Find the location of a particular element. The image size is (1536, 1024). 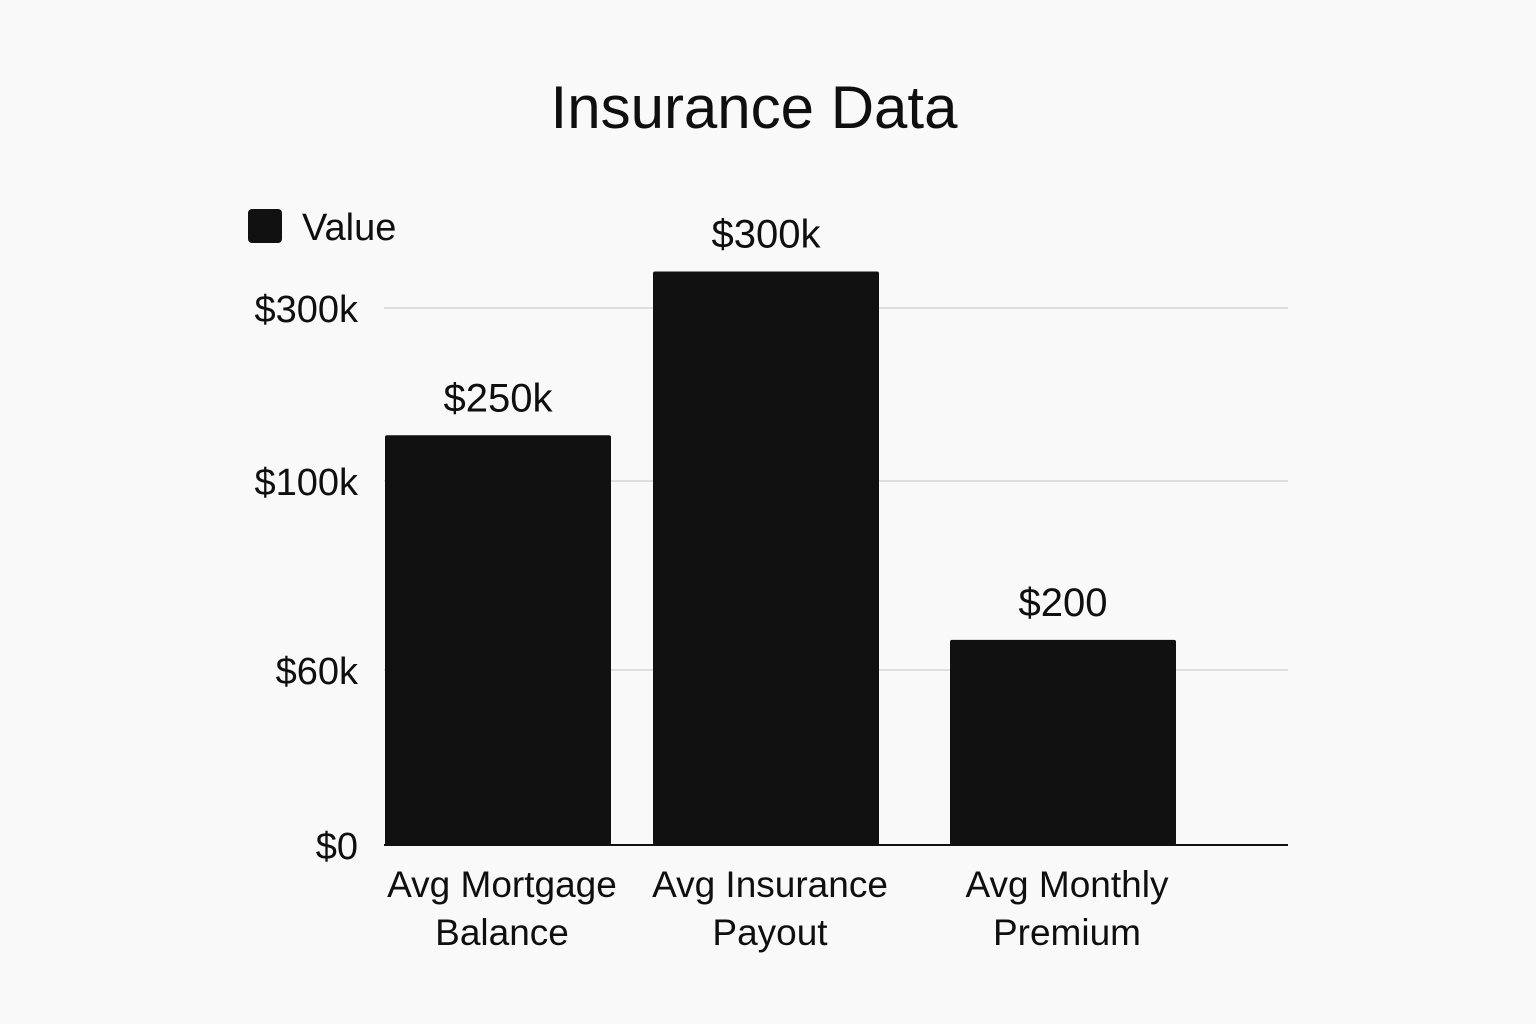

y-tick-label: $300k is located at coordinates (306, 310).